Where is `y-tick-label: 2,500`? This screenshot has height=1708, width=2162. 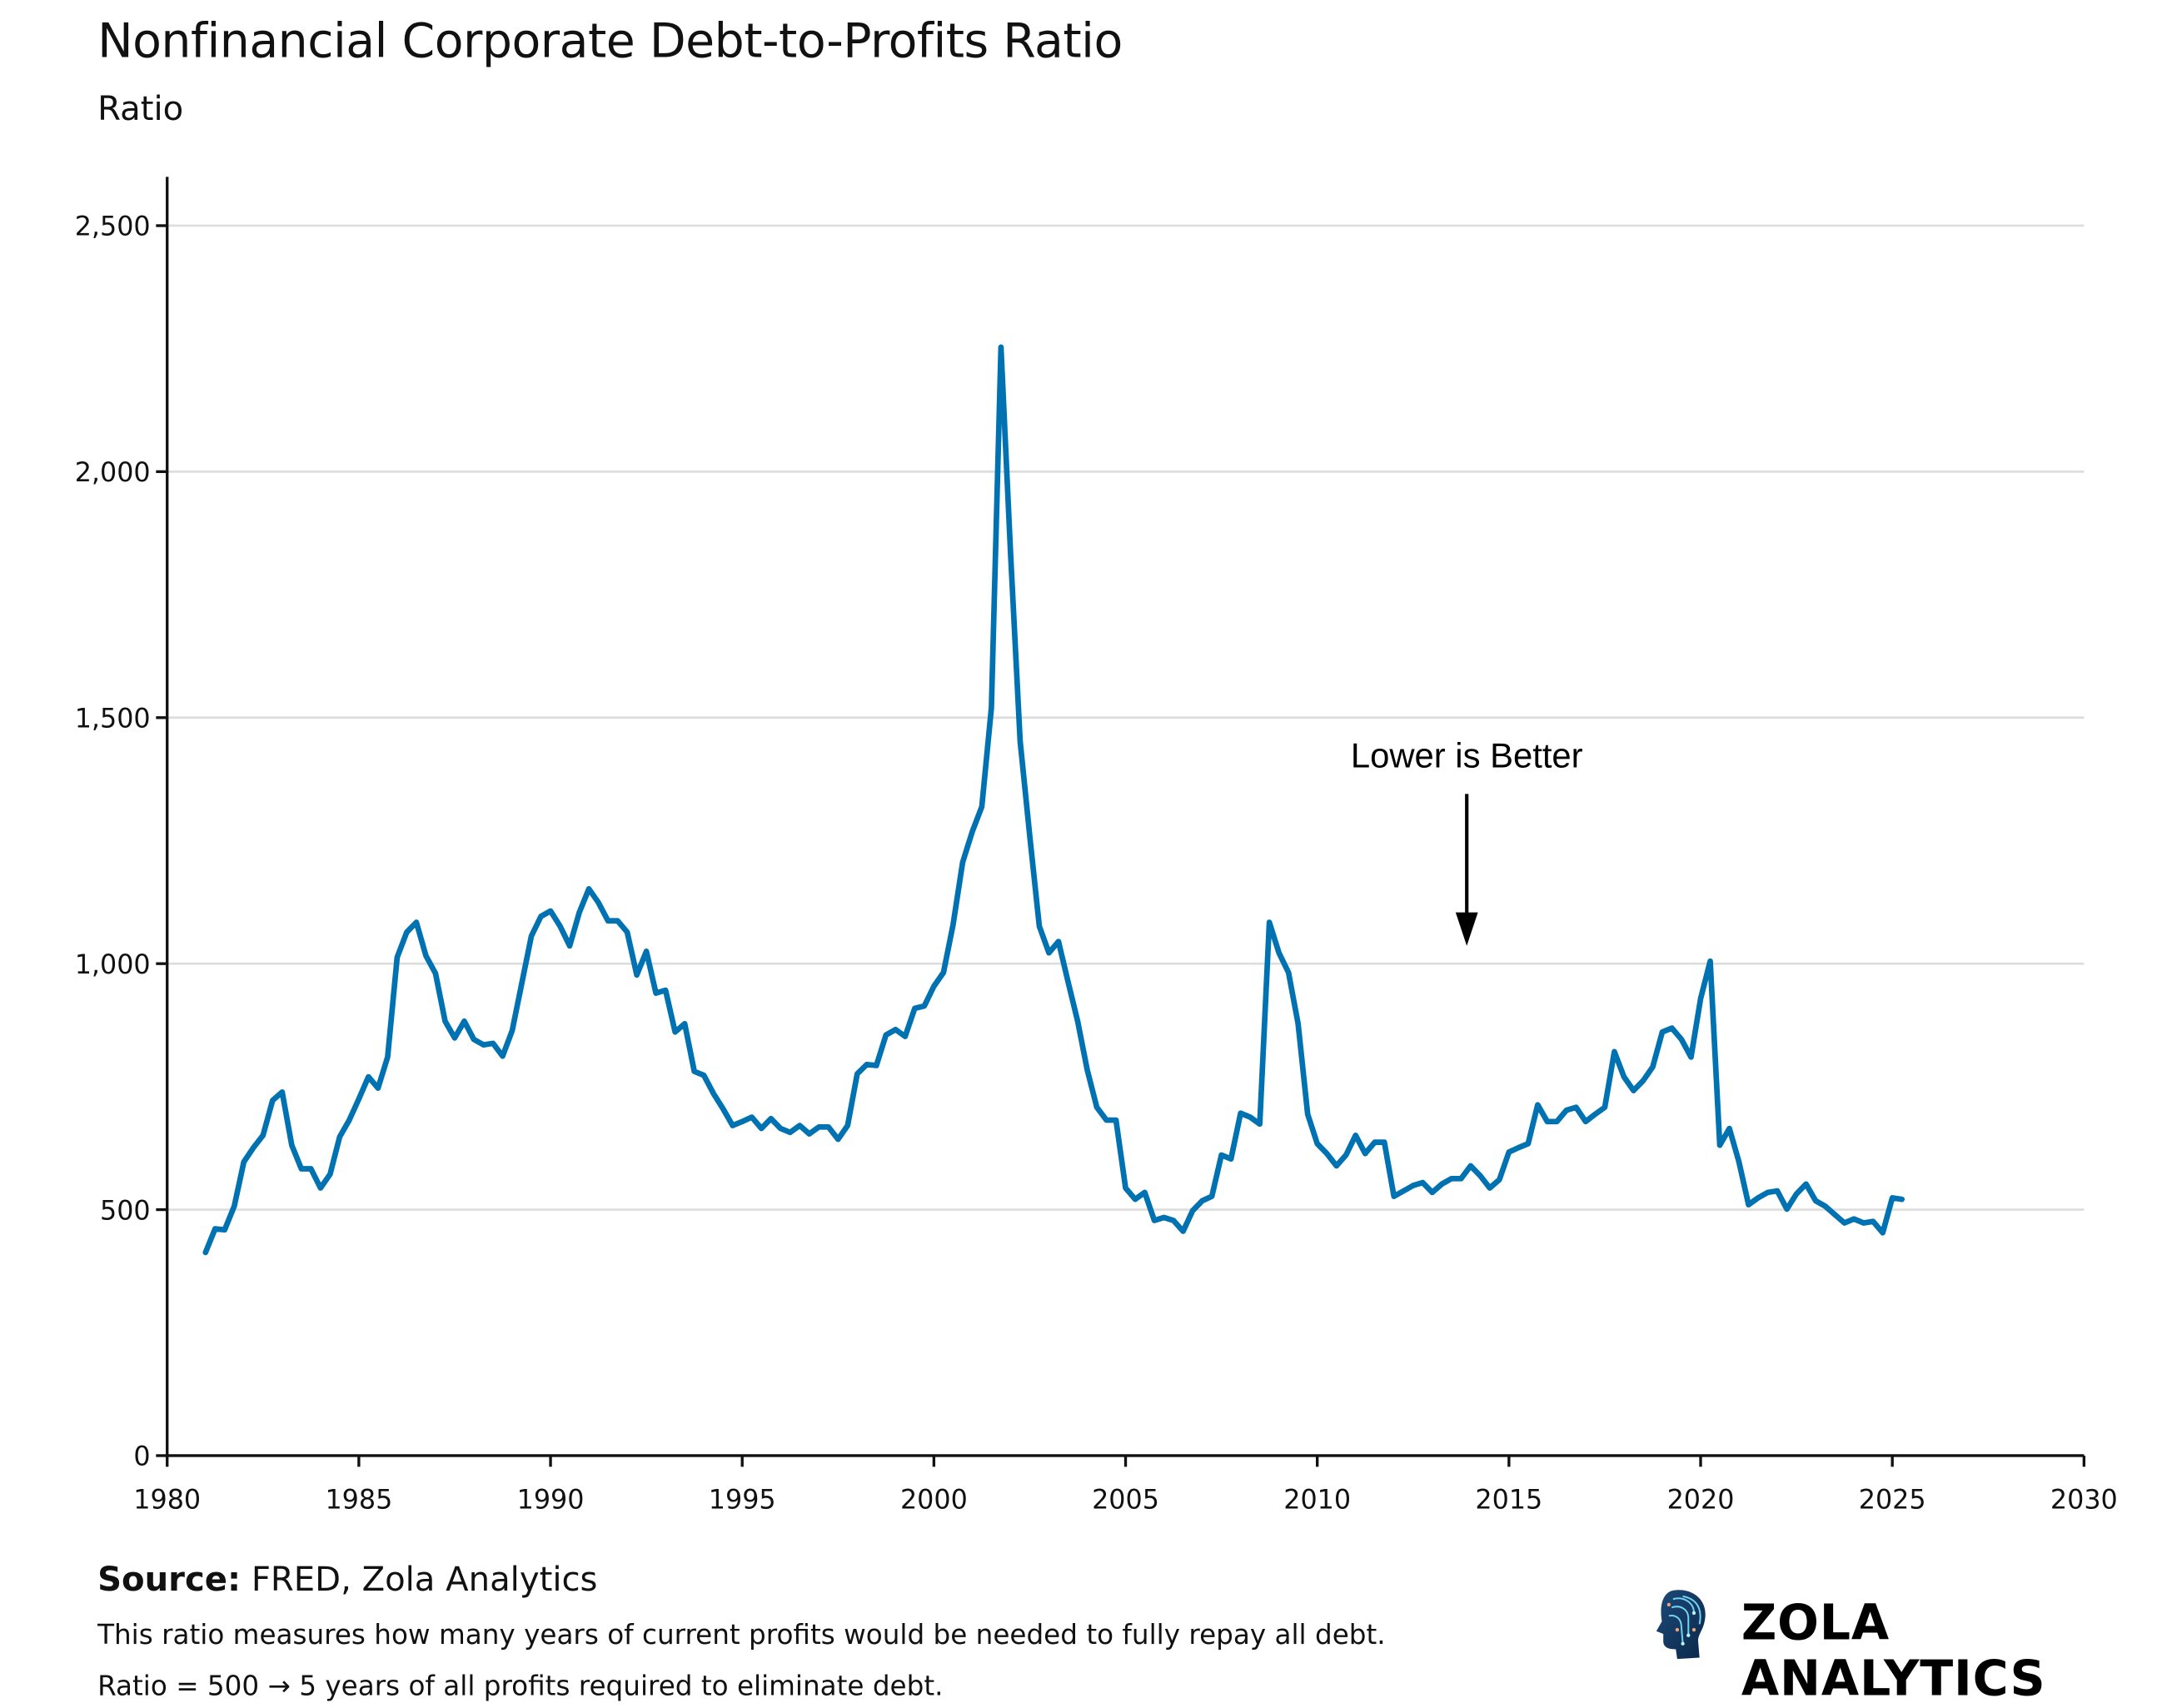 y-tick-label: 2,500 is located at coordinates (113, 227).